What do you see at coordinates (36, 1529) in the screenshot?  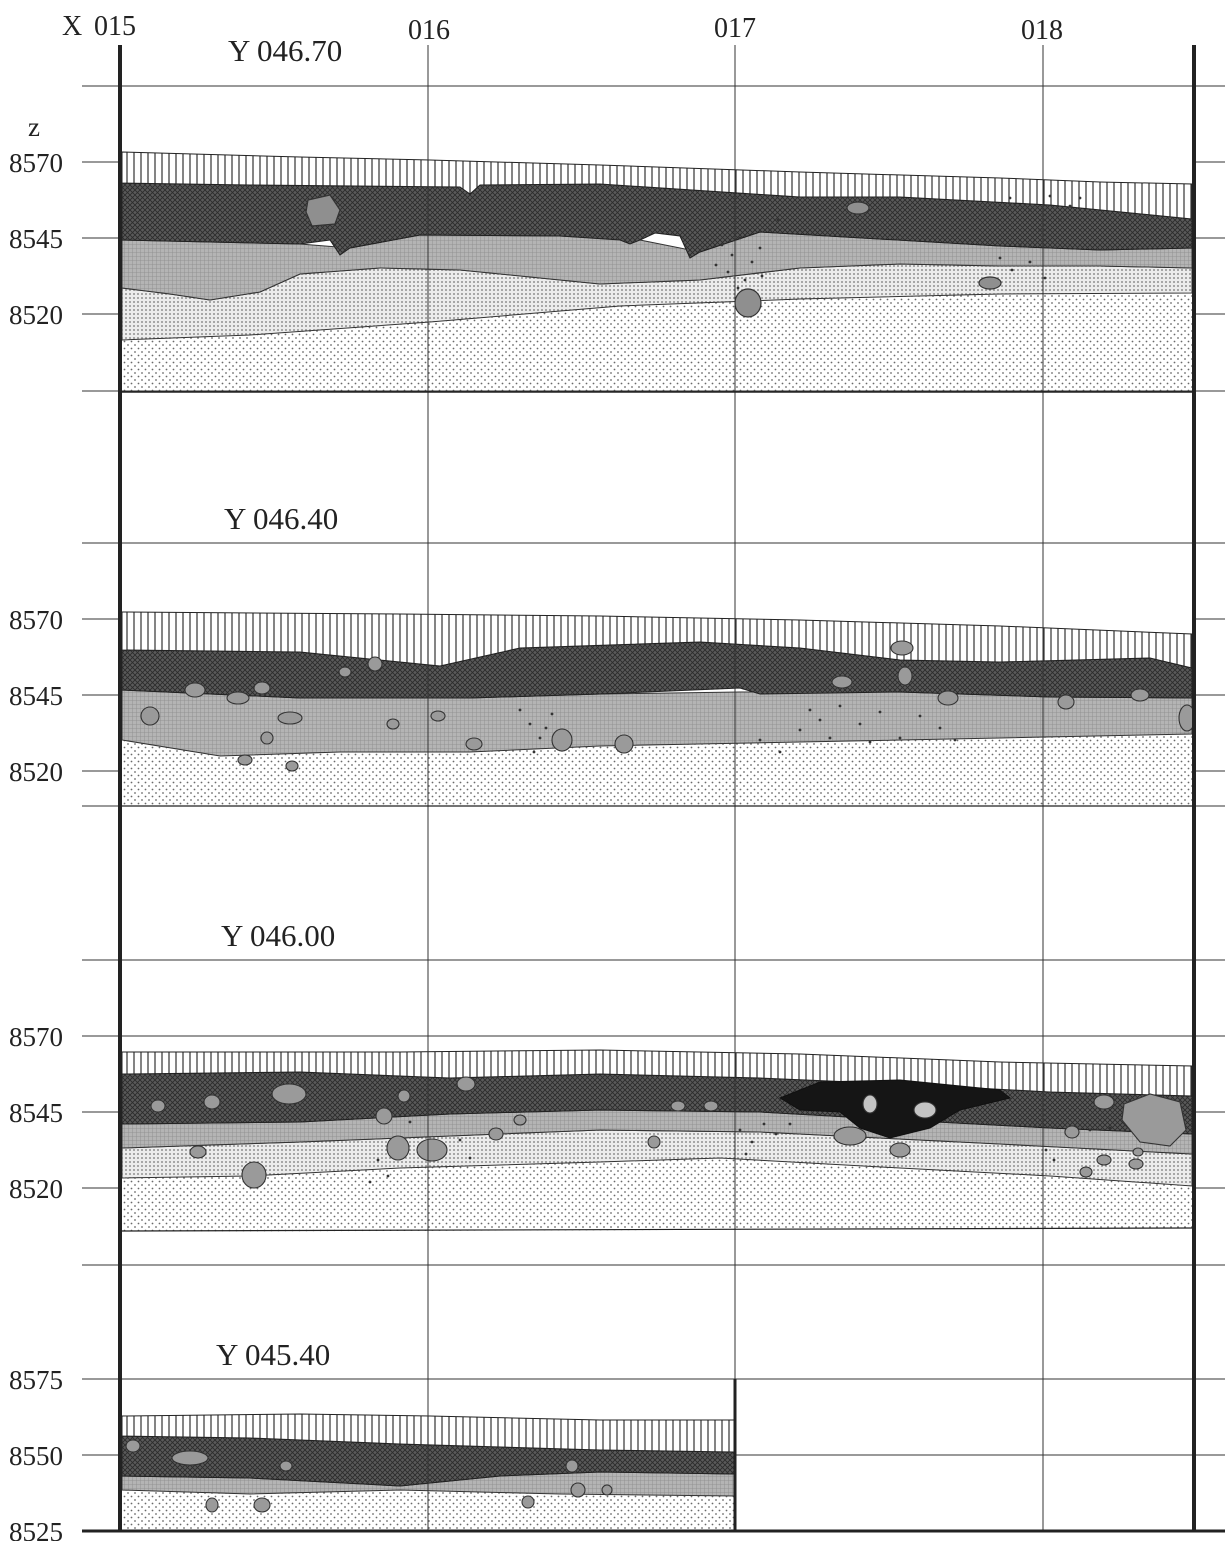 I see `z-tick-label: 8525` at bounding box center [36, 1529].